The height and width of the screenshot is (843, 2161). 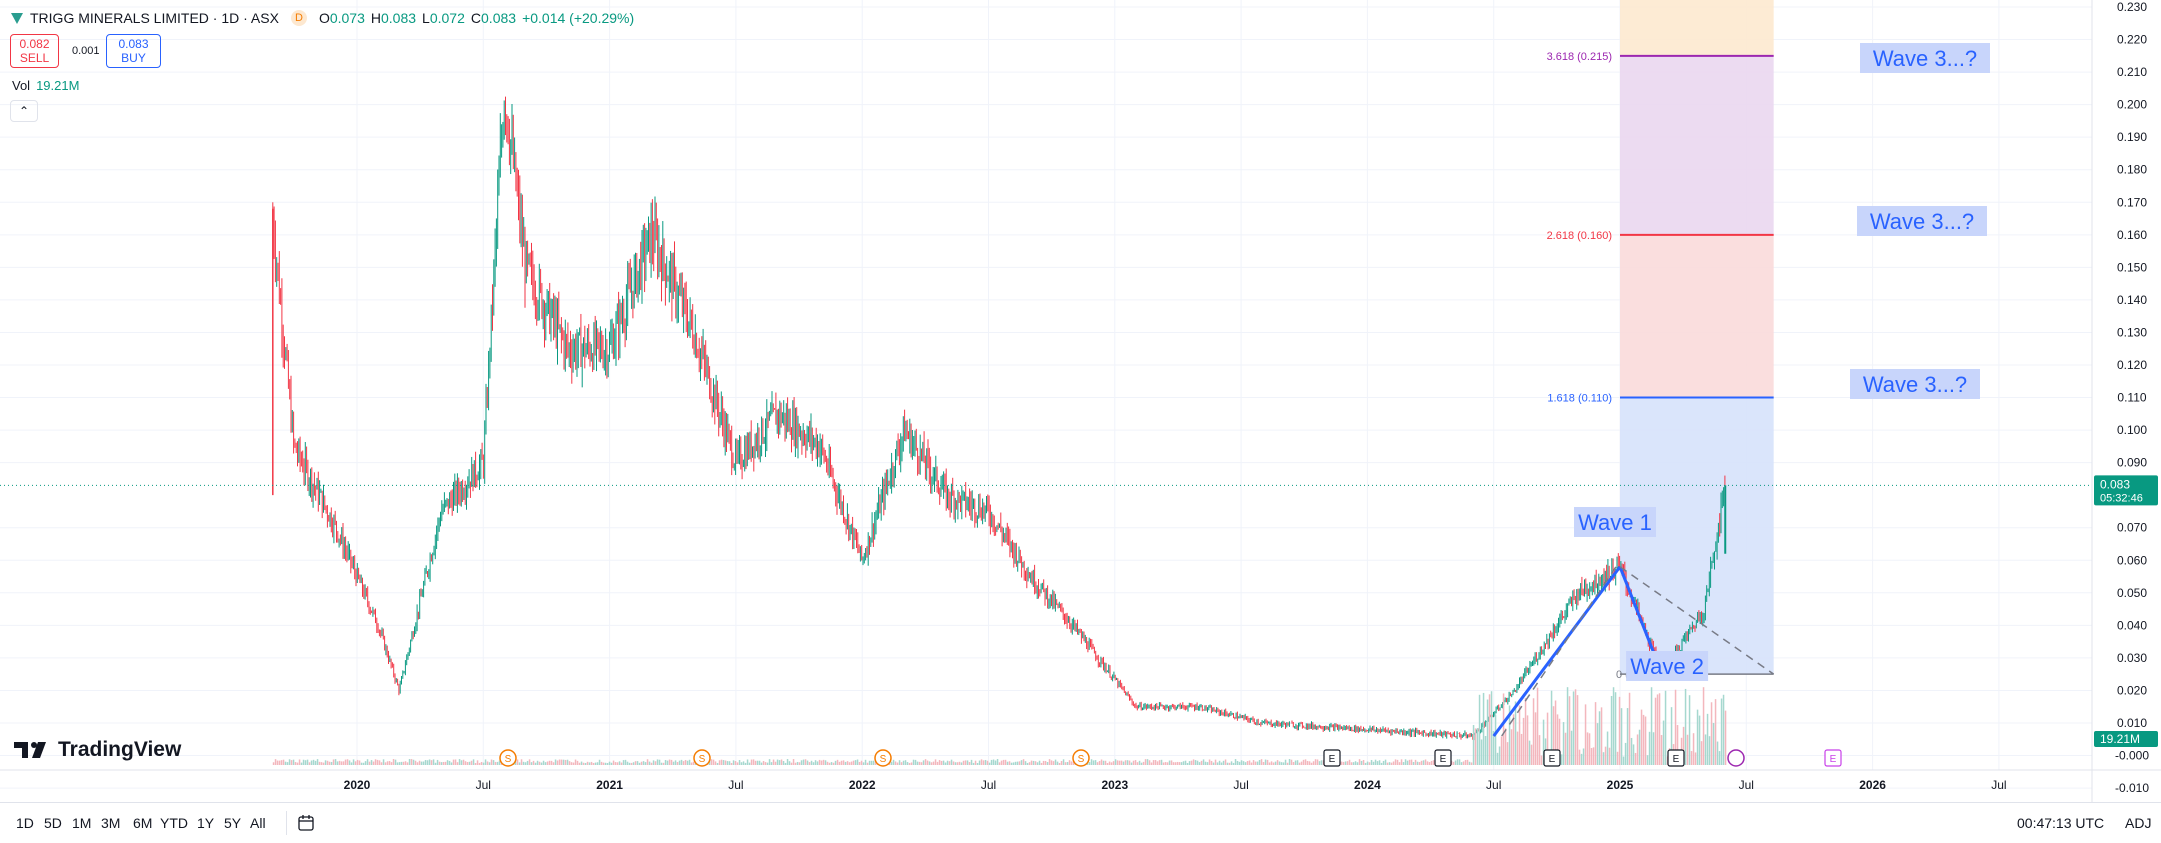 I want to click on fib-label-3618: 3.618 (0.215), so click(x=1579, y=57).